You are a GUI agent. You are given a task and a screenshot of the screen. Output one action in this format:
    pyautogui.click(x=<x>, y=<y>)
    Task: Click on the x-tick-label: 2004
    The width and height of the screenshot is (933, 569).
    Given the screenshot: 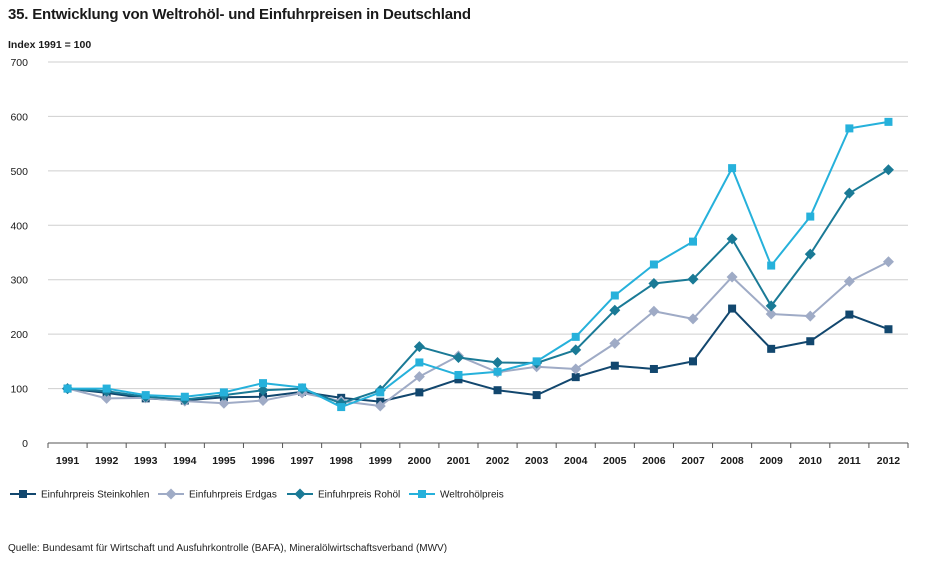 What is the action you would take?
    pyautogui.click(x=576, y=461)
    